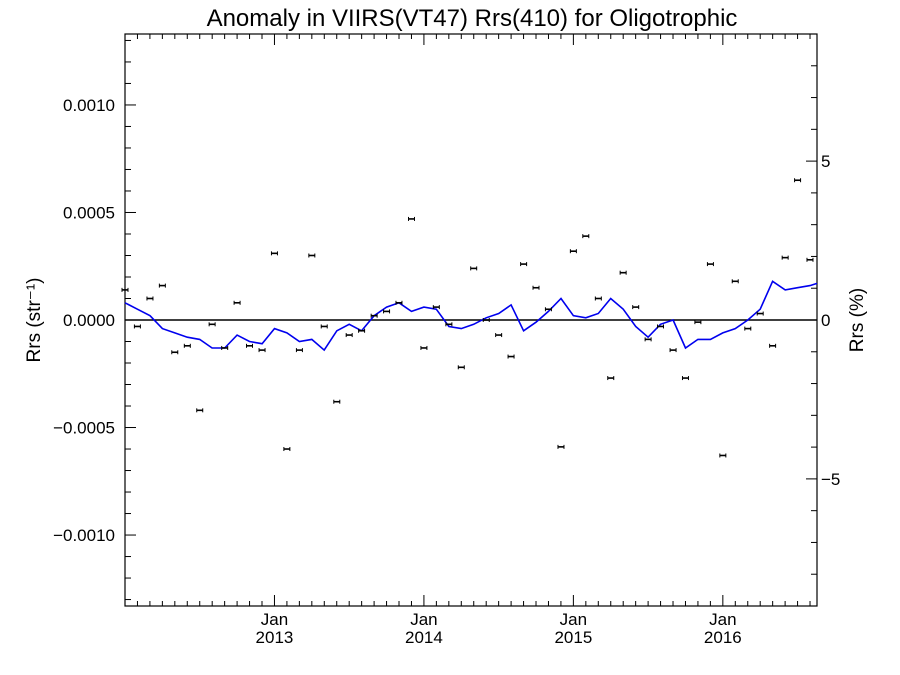 Image resolution: width=900 pixels, height=675 pixels. What do you see at coordinates (825, 320) in the screenshot?
I see `right-tick-label: 0` at bounding box center [825, 320].